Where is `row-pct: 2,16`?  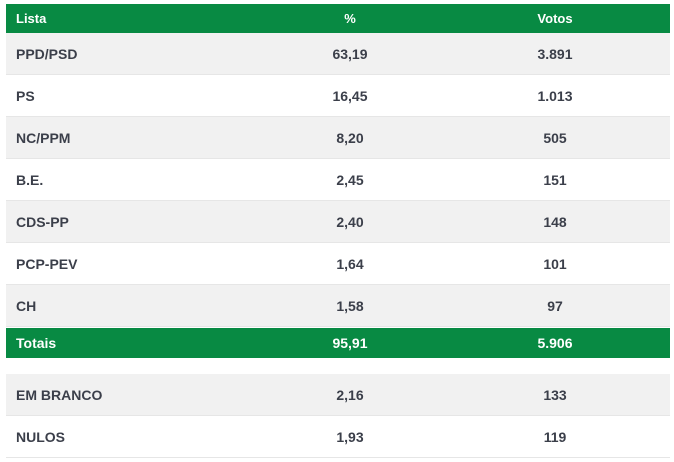 row-pct: 2,16 is located at coordinates (350, 394).